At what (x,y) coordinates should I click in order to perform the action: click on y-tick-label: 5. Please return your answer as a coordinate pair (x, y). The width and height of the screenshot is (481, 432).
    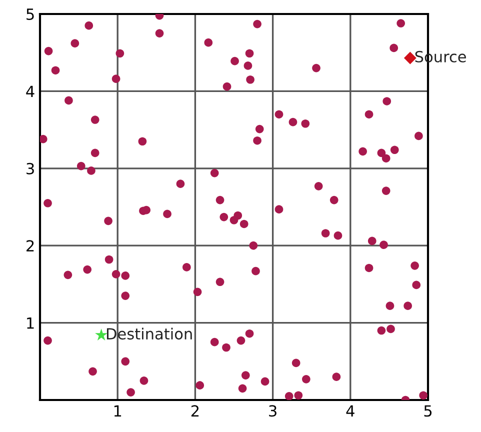
    Looking at the image, I should click on (30, 14).